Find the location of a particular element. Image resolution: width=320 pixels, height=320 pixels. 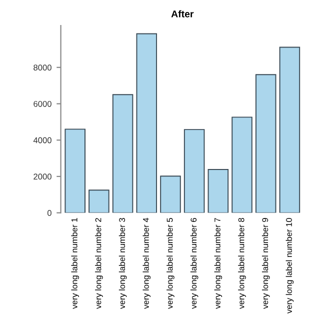

x-tick-label: very long label number 1 is located at coordinates (75, 263).